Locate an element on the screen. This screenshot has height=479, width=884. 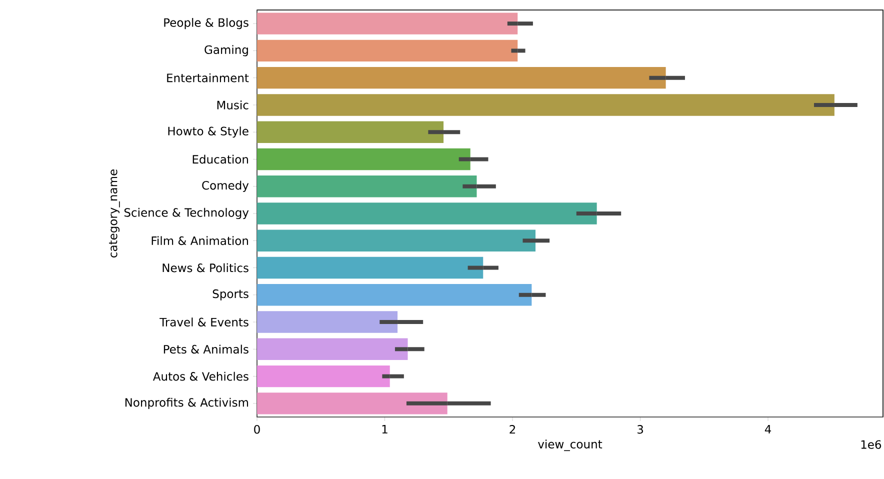
x-tick-label: 2 is located at coordinates (513, 429).